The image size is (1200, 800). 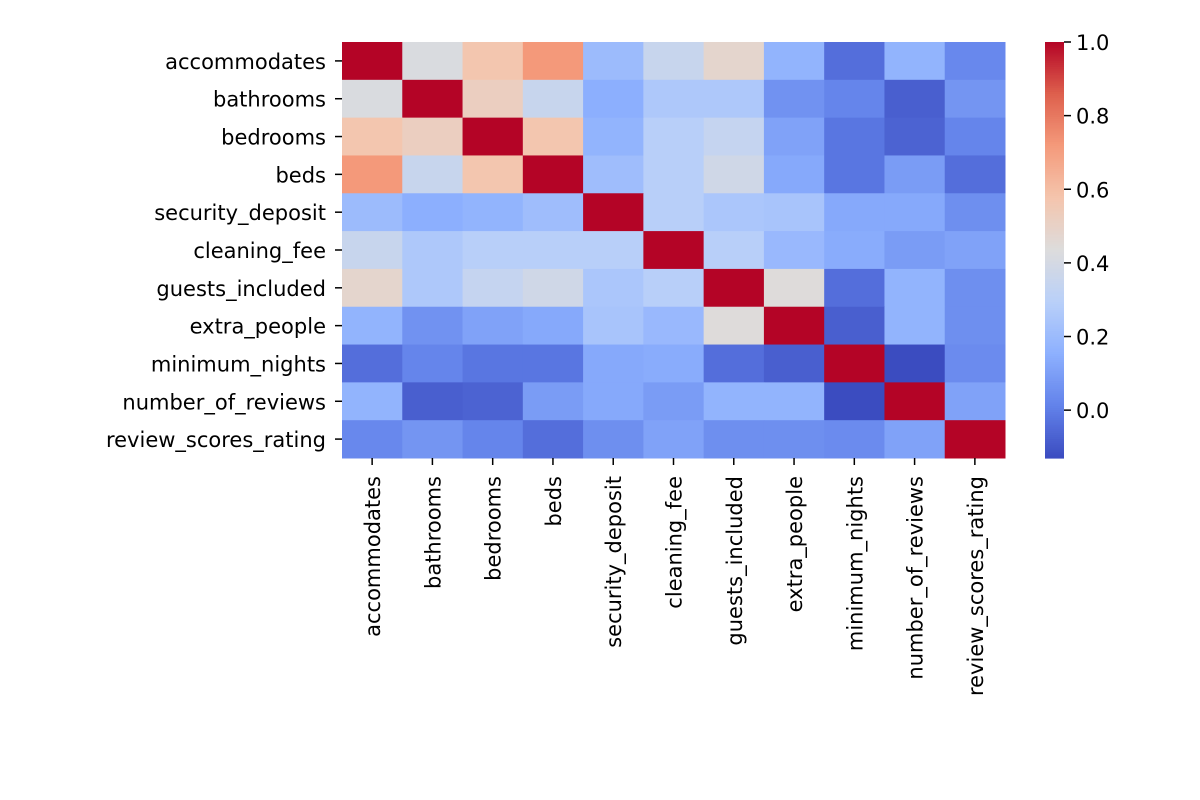 What do you see at coordinates (975, 401) in the screenshot?
I see `heatmap-cell-number_of_reviews-review_scores_rating` at bounding box center [975, 401].